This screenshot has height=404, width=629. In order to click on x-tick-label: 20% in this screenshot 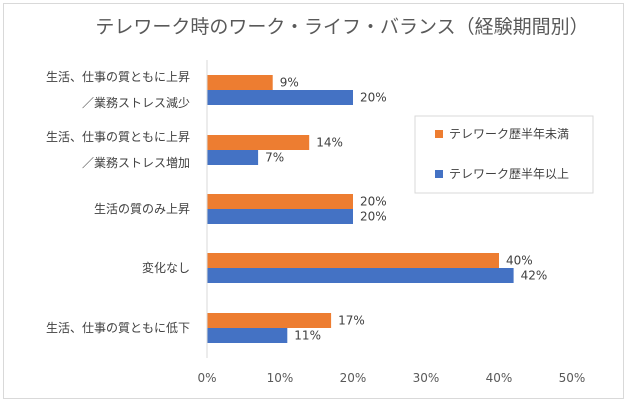, I will do `click(353, 378)`.